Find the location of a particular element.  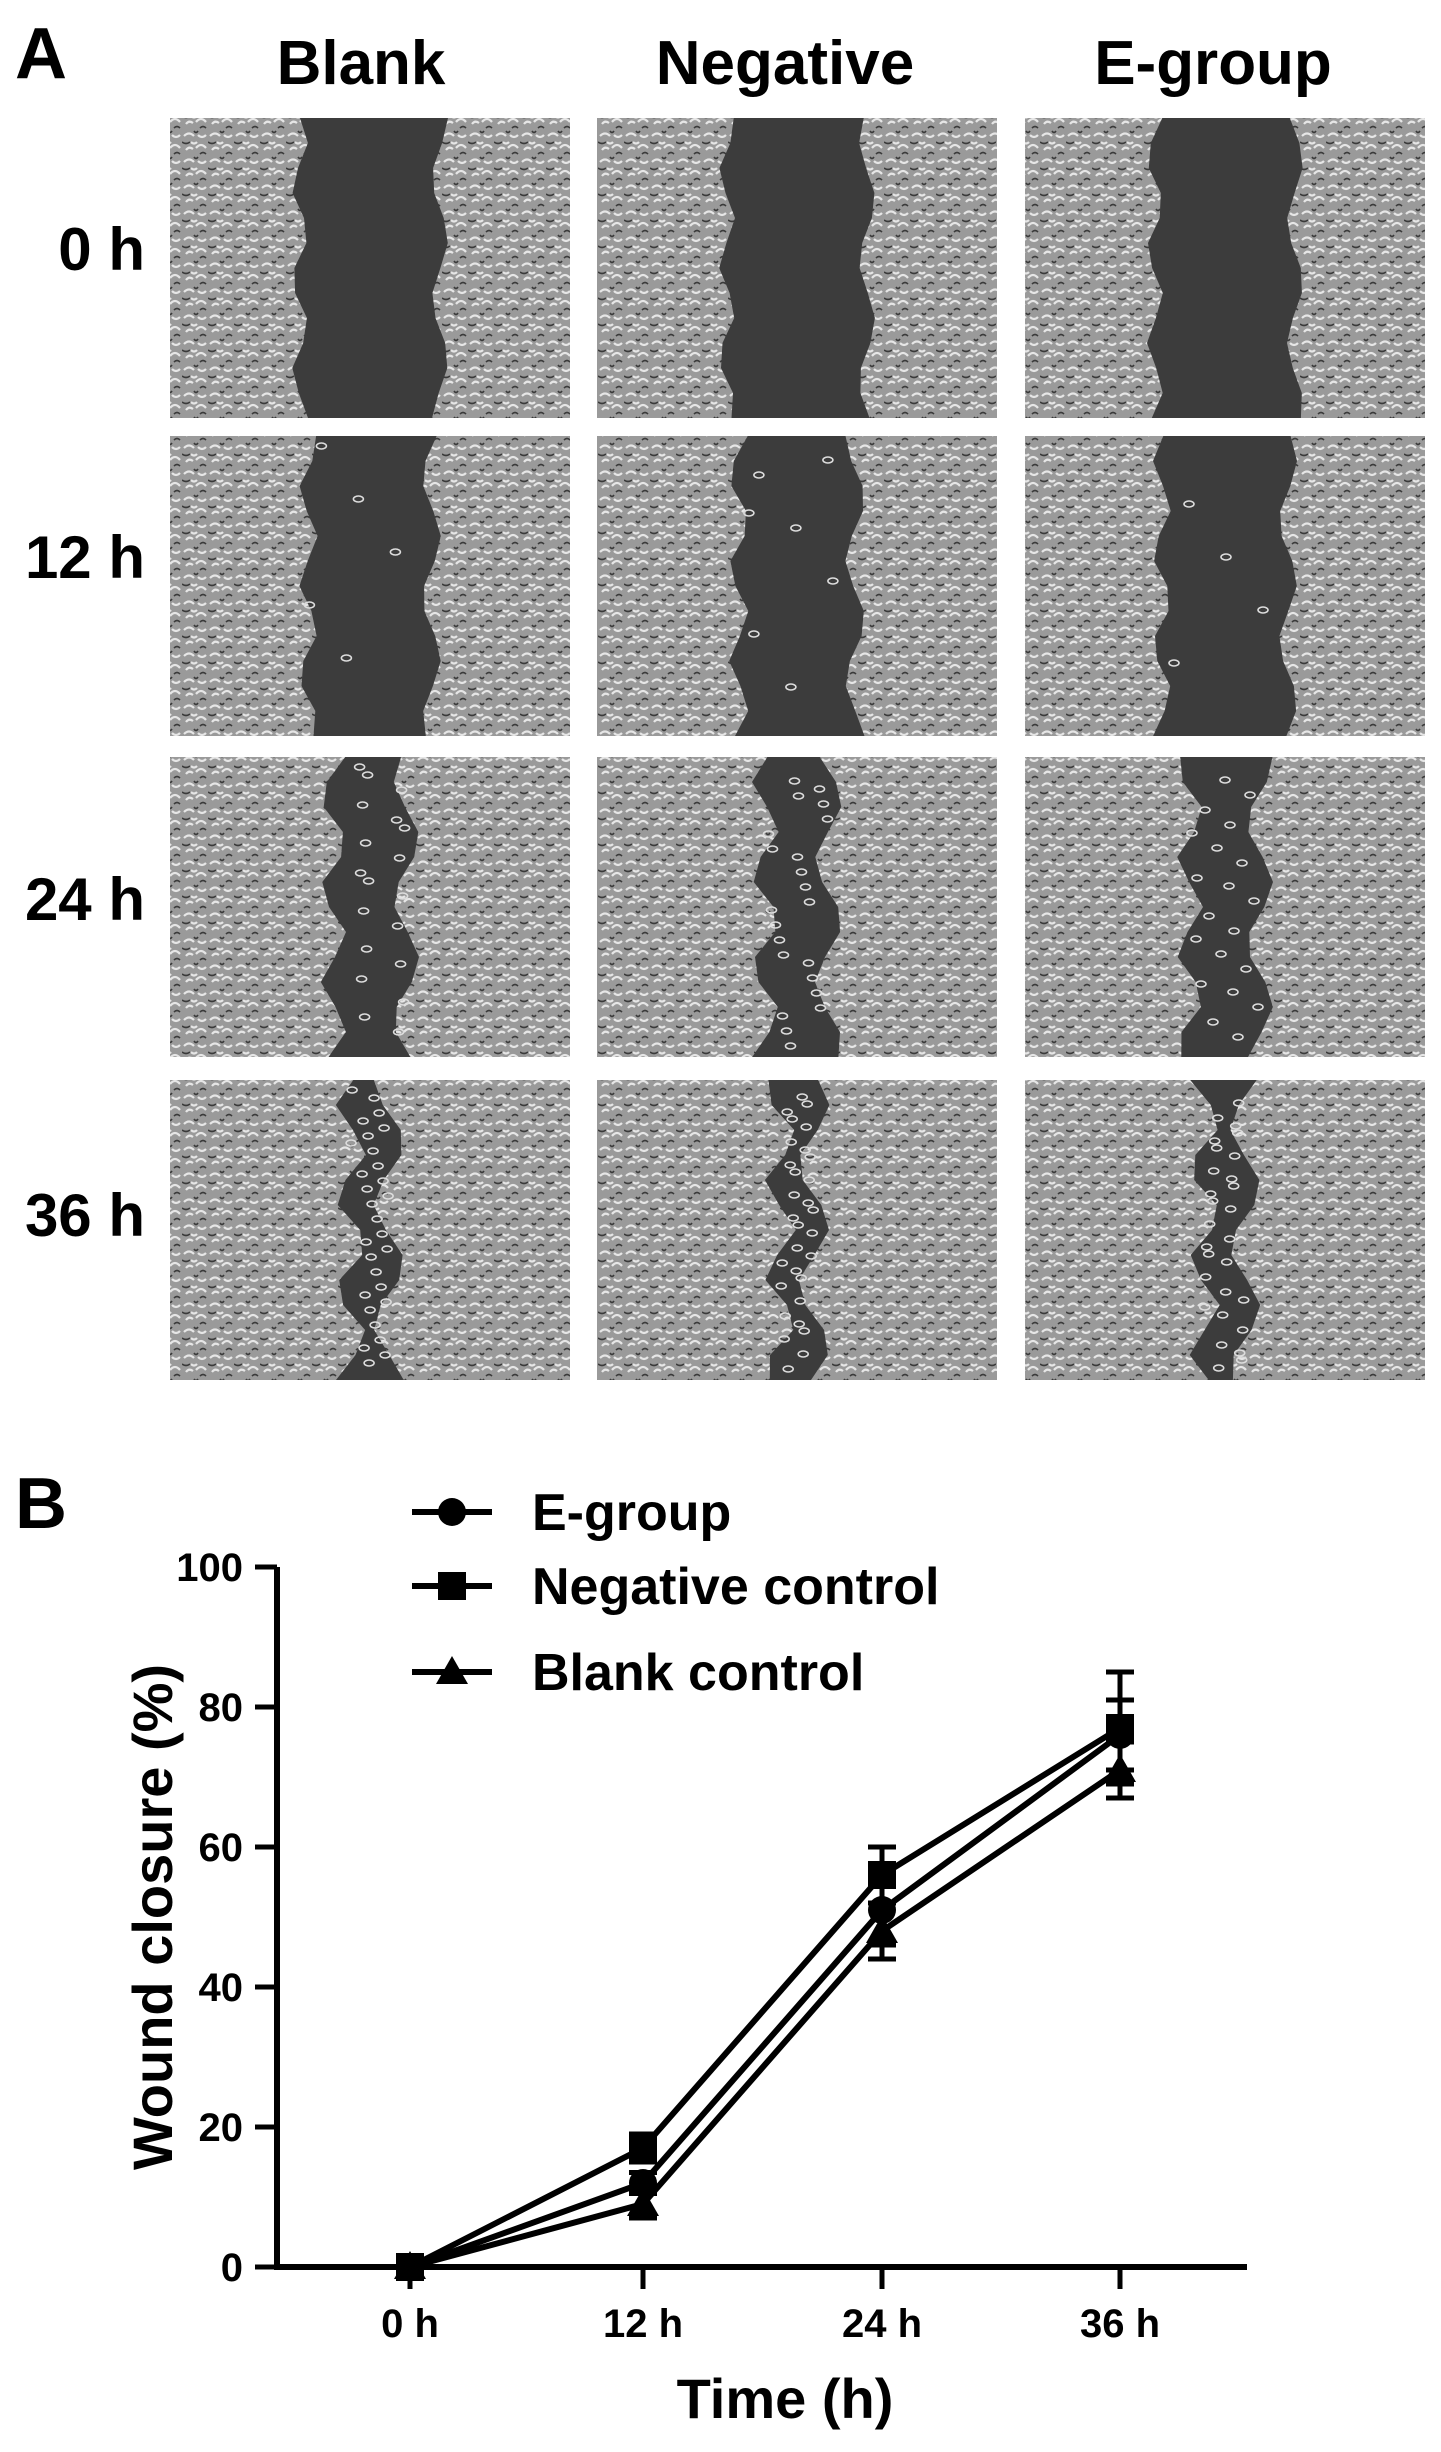

chart-legend: E-group Negative control Blank control is located at coordinates (675, 1593).